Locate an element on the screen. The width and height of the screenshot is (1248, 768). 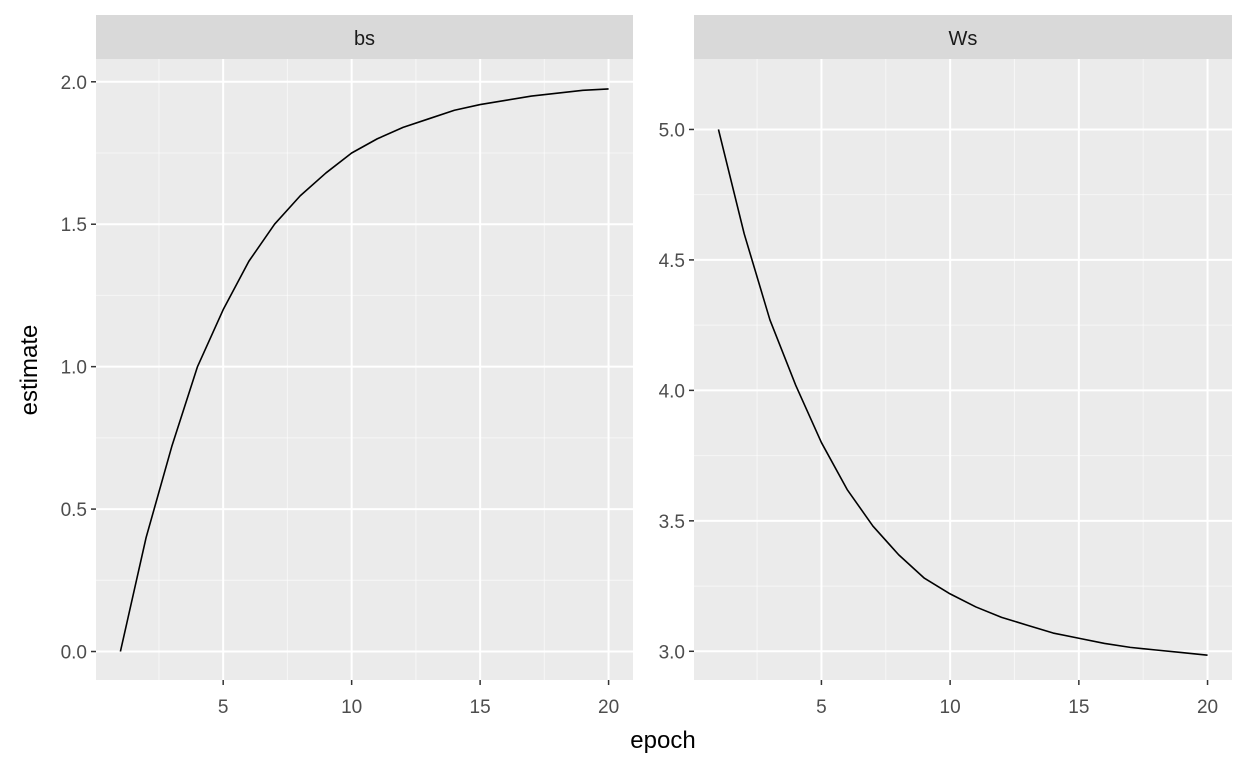
y-tick-label: 4.0 is located at coordinates (672, 391).